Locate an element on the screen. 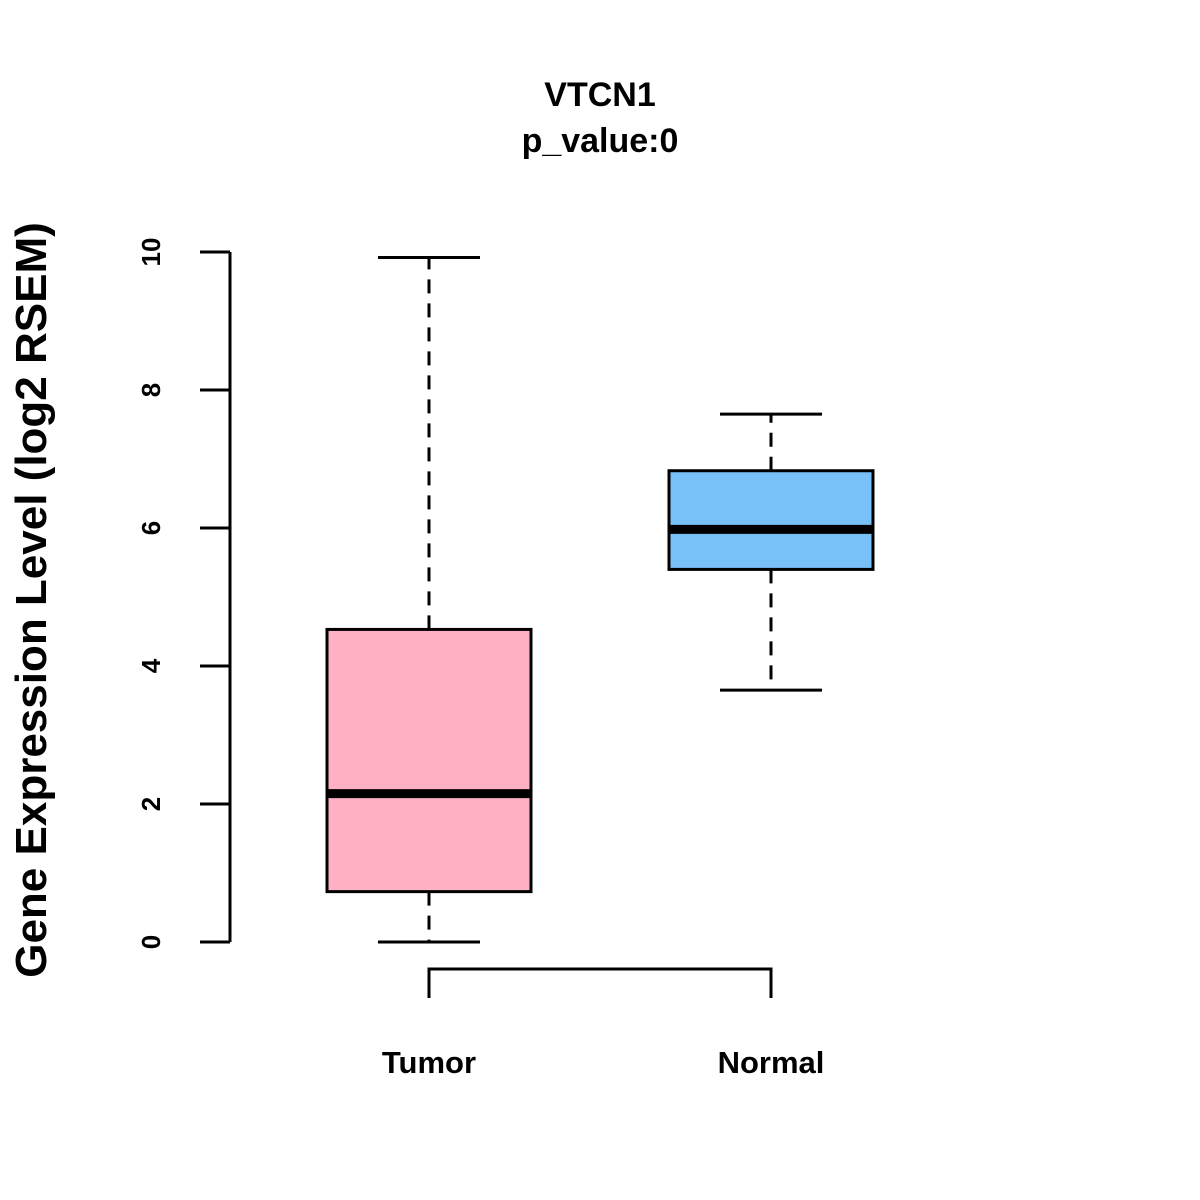  y-tick-label: 10 is located at coordinates (151, 252).